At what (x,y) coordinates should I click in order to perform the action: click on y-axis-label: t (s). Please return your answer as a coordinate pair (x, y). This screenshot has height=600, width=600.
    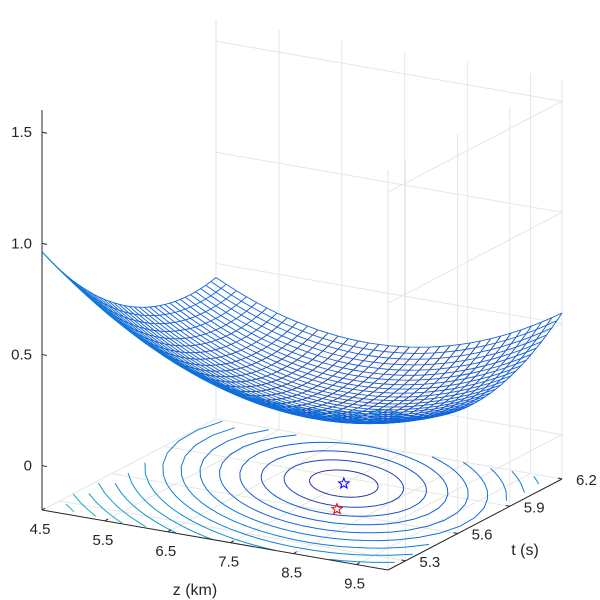
    Looking at the image, I should click on (525, 550).